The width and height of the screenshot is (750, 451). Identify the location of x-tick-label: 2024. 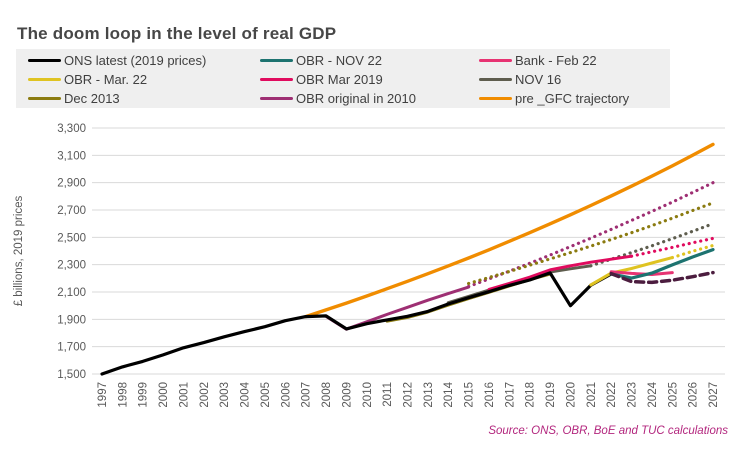
(653, 394).